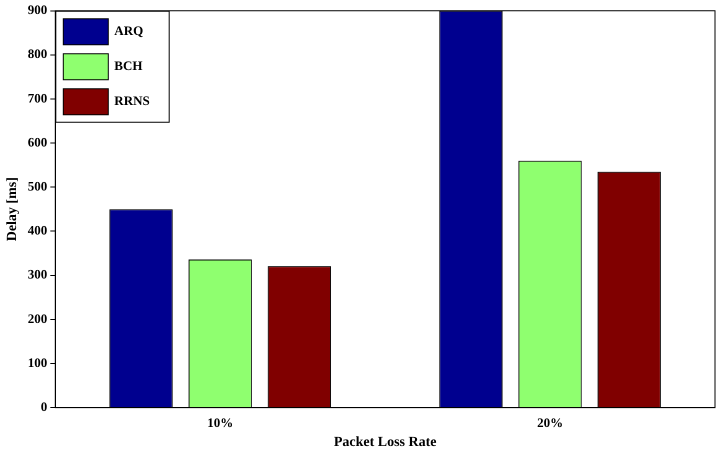 The height and width of the screenshot is (451, 717). Describe the element at coordinates (12, 209) in the screenshot. I see `y-axis-title: Delay [ms]` at that location.